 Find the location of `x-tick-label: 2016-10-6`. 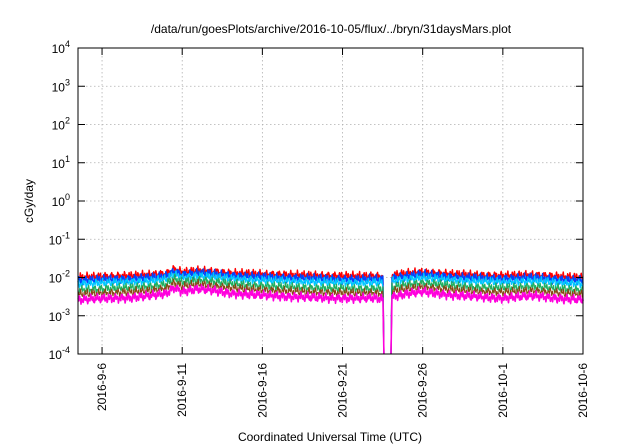

x-tick-label: 2016-10-6 is located at coordinates (583, 390).